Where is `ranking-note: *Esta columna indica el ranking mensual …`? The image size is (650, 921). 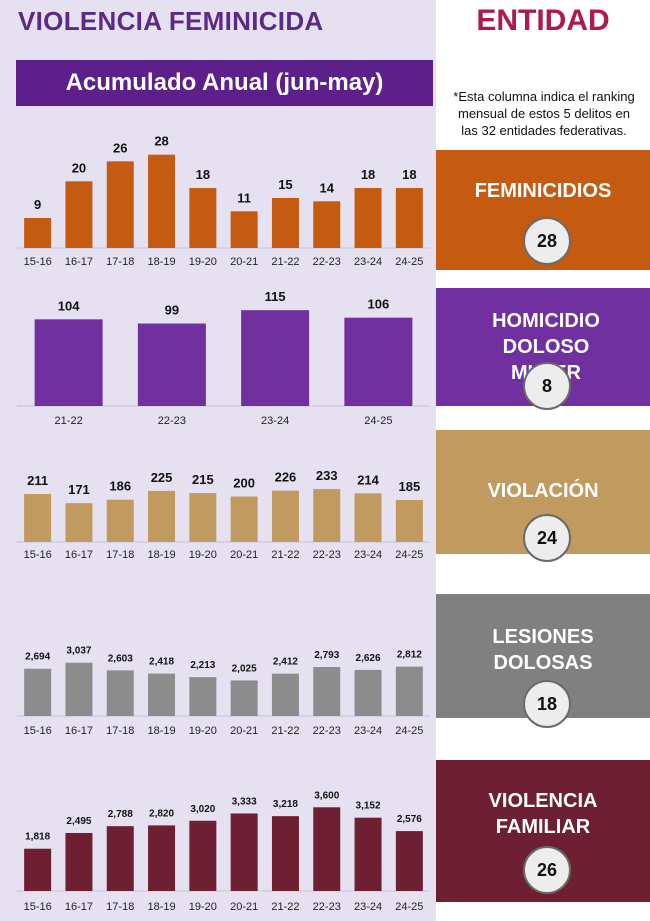
ranking-note: *Esta columna indica el ranking mensual … is located at coordinates (544, 113).